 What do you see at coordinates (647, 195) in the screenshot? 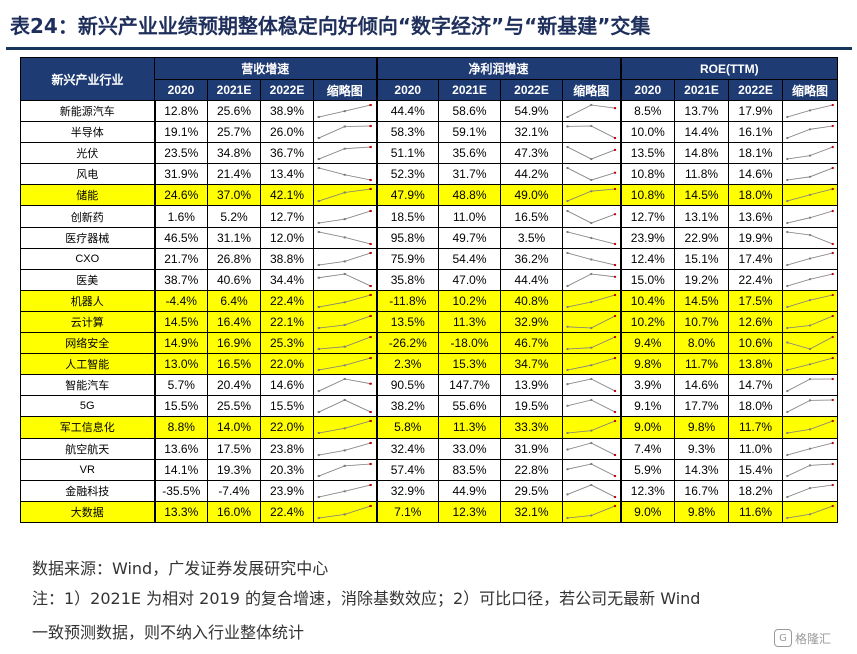
I see `roe-value-cell: 10.8%` at bounding box center [647, 195].